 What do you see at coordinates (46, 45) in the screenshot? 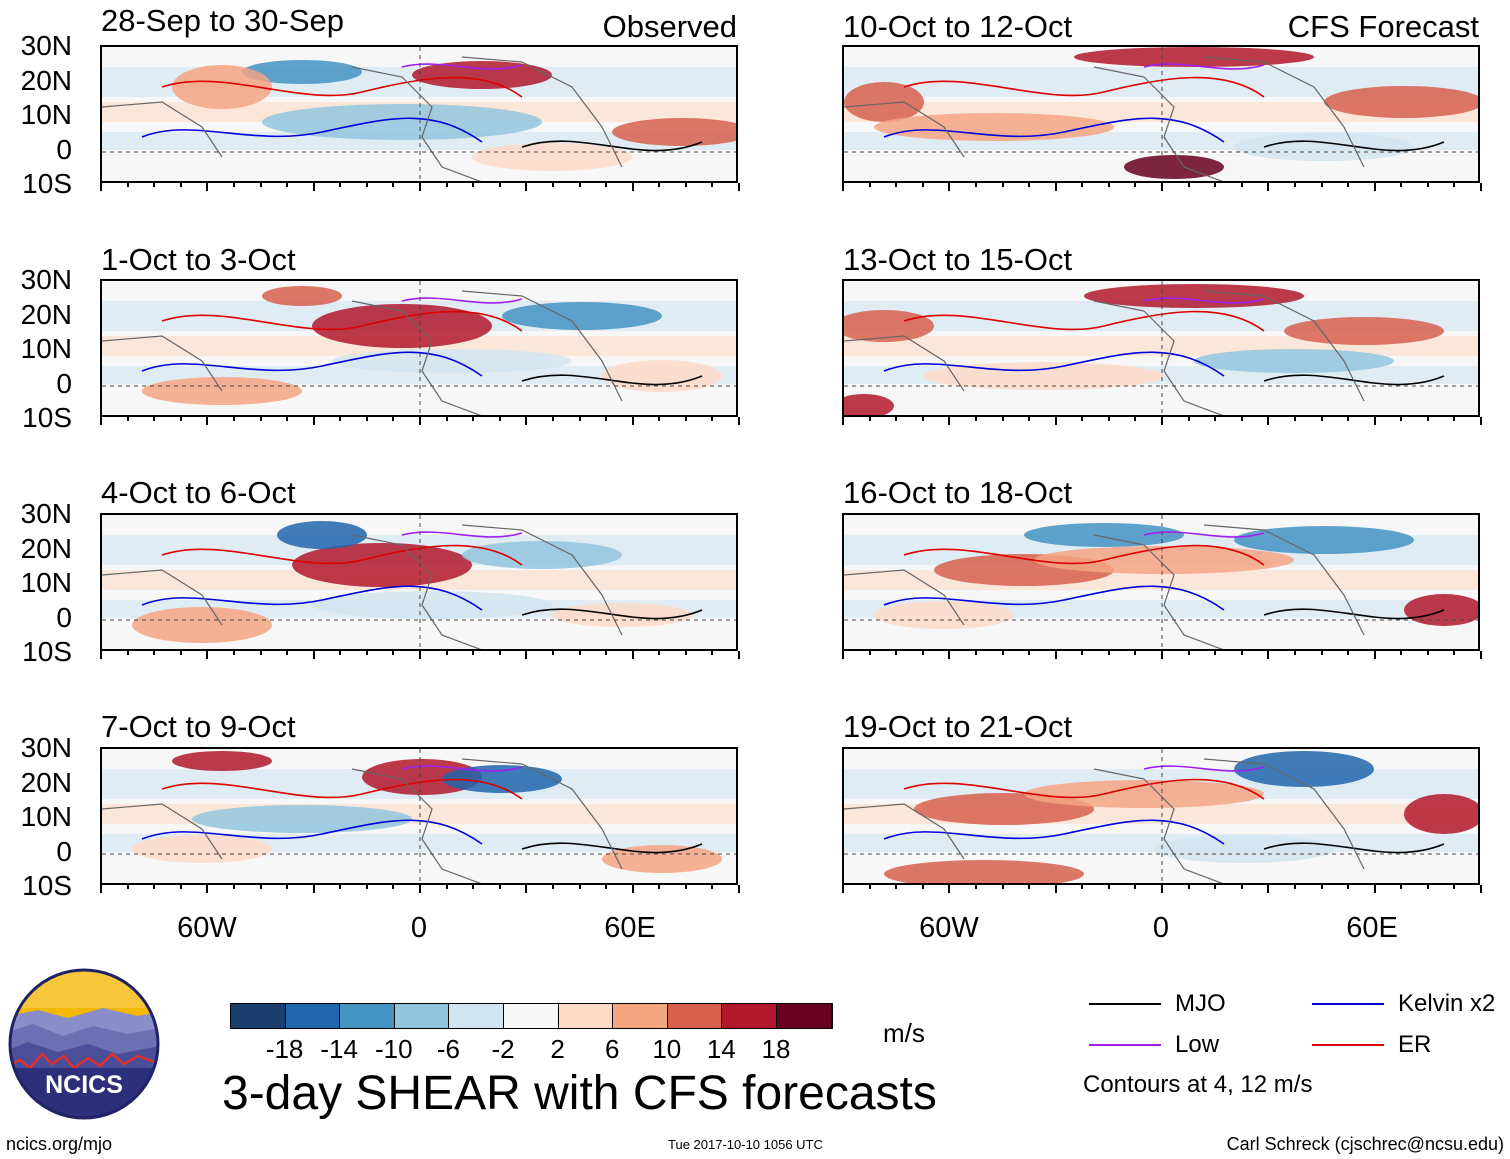
I see `lat-label: 30N` at bounding box center [46, 45].